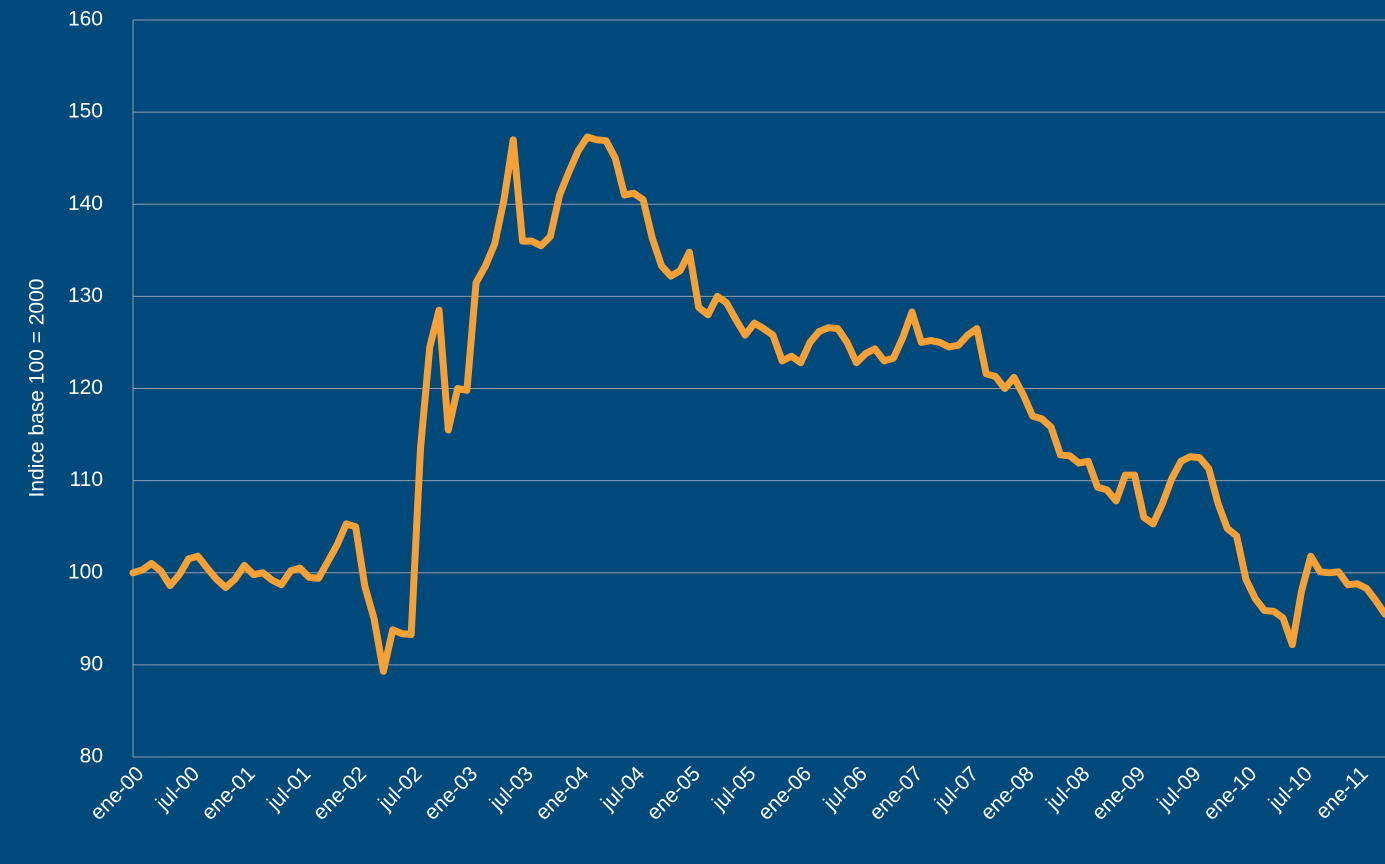 The width and height of the screenshot is (1385, 864). Describe the element at coordinates (85, 203) in the screenshot. I see `y-tick-label: 140` at that location.